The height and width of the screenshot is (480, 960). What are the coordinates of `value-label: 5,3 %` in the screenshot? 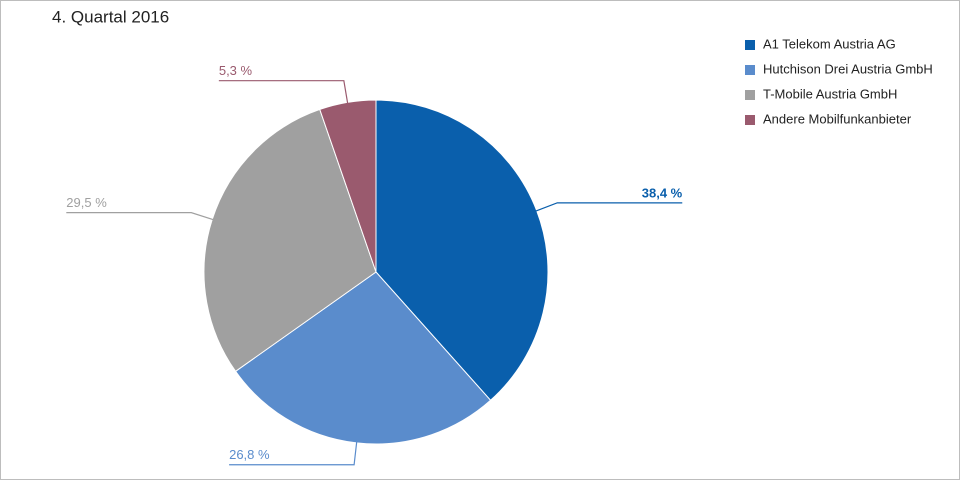 It's located at (236, 70).